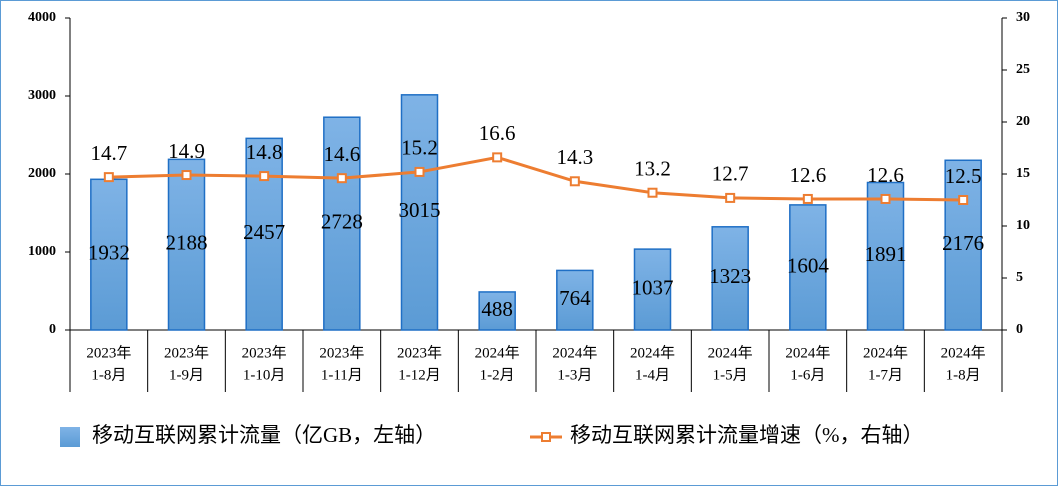 The image size is (1058, 486). Describe the element at coordinates (264, 152) in the screenshot. I see `value-label: 14.8` at that location.